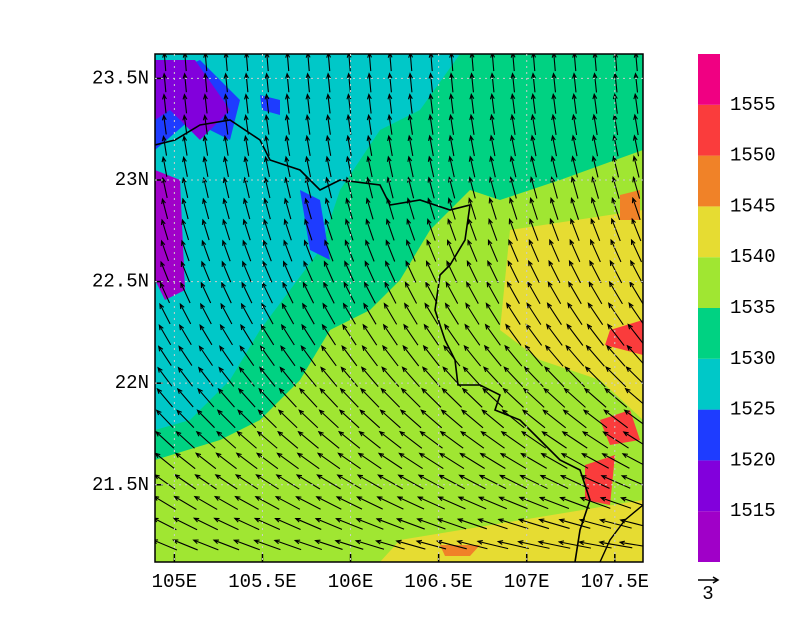 This screenshot has height=618, width=800. Describe the element at coordinates (753, 105) in the screenshot. I see `colorbar-label: 1555` at that location.